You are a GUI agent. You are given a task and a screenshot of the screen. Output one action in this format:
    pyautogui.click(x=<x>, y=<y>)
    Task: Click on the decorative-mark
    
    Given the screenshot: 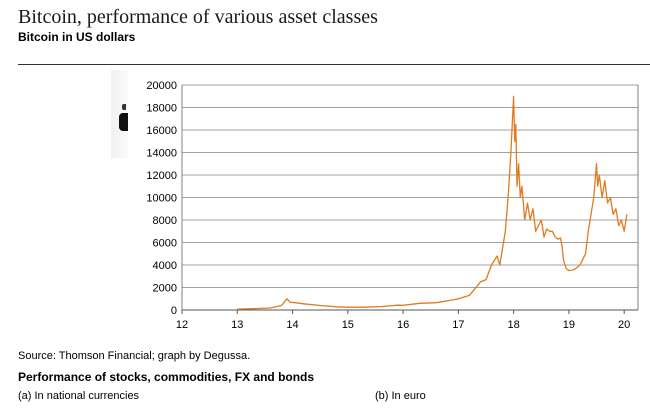 What is the action you would take?
    pyautogui.click(x=123, y=122)
    